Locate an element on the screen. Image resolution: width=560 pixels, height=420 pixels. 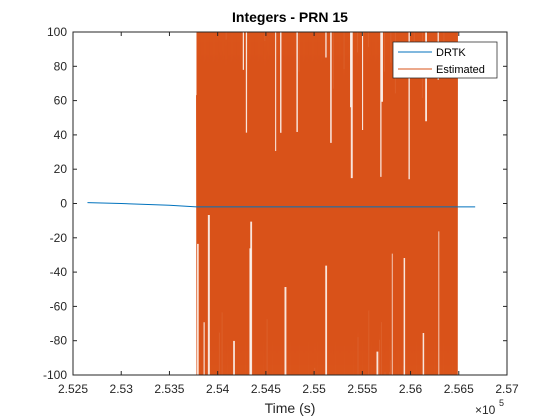
drtk-series is located at coordinates (281, 205).